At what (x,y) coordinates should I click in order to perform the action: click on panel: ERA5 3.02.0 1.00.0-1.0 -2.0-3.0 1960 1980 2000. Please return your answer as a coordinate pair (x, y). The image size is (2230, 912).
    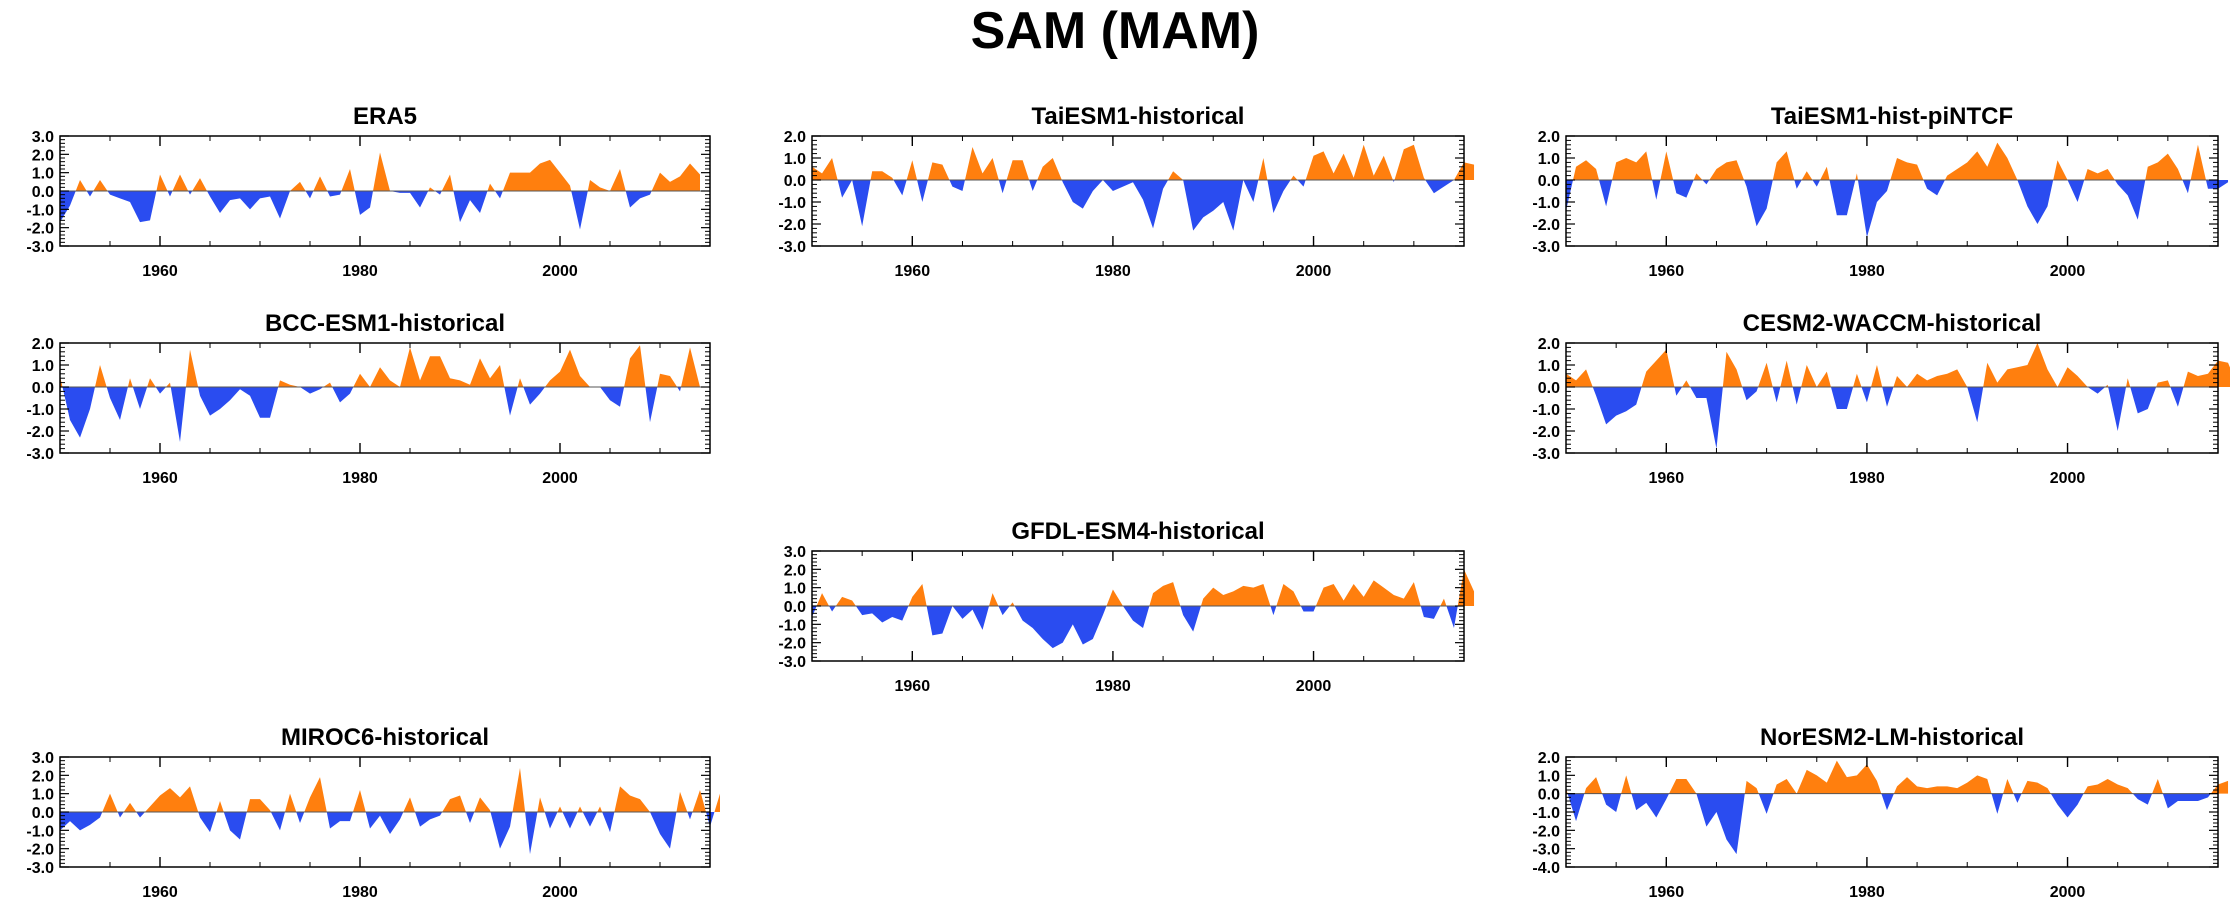
    Looking at the image, I should click on (368, 191).